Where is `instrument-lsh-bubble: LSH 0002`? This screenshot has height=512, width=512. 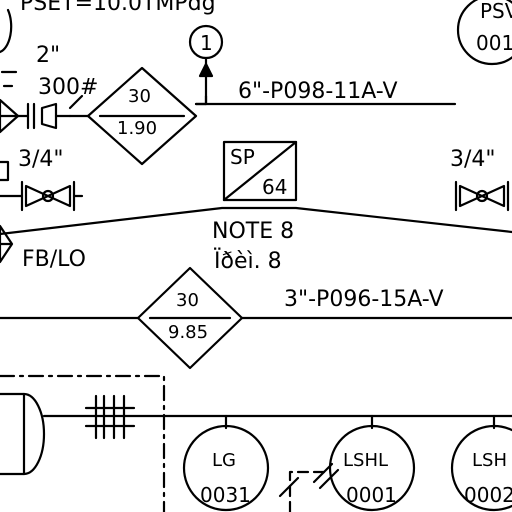 instrument-lsh-bubble: LSH 0002 is located at coordinates (481, 468).